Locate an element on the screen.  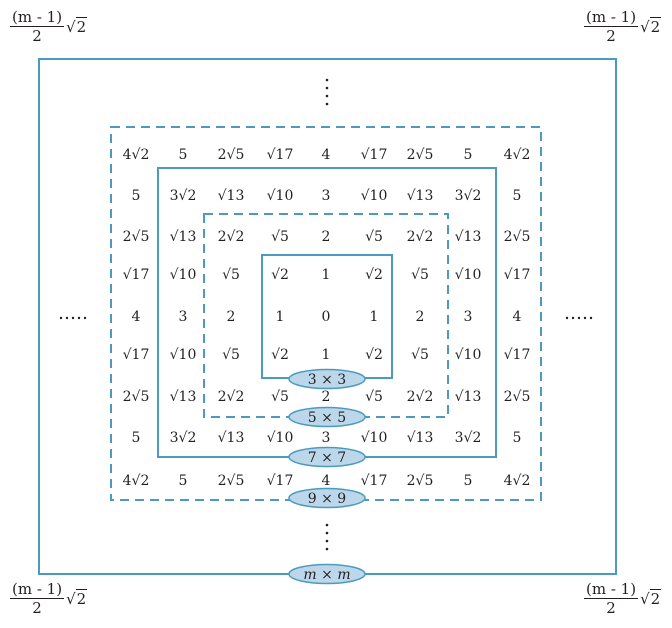
ellipsis-bottom is located at coordinates (327, 537).